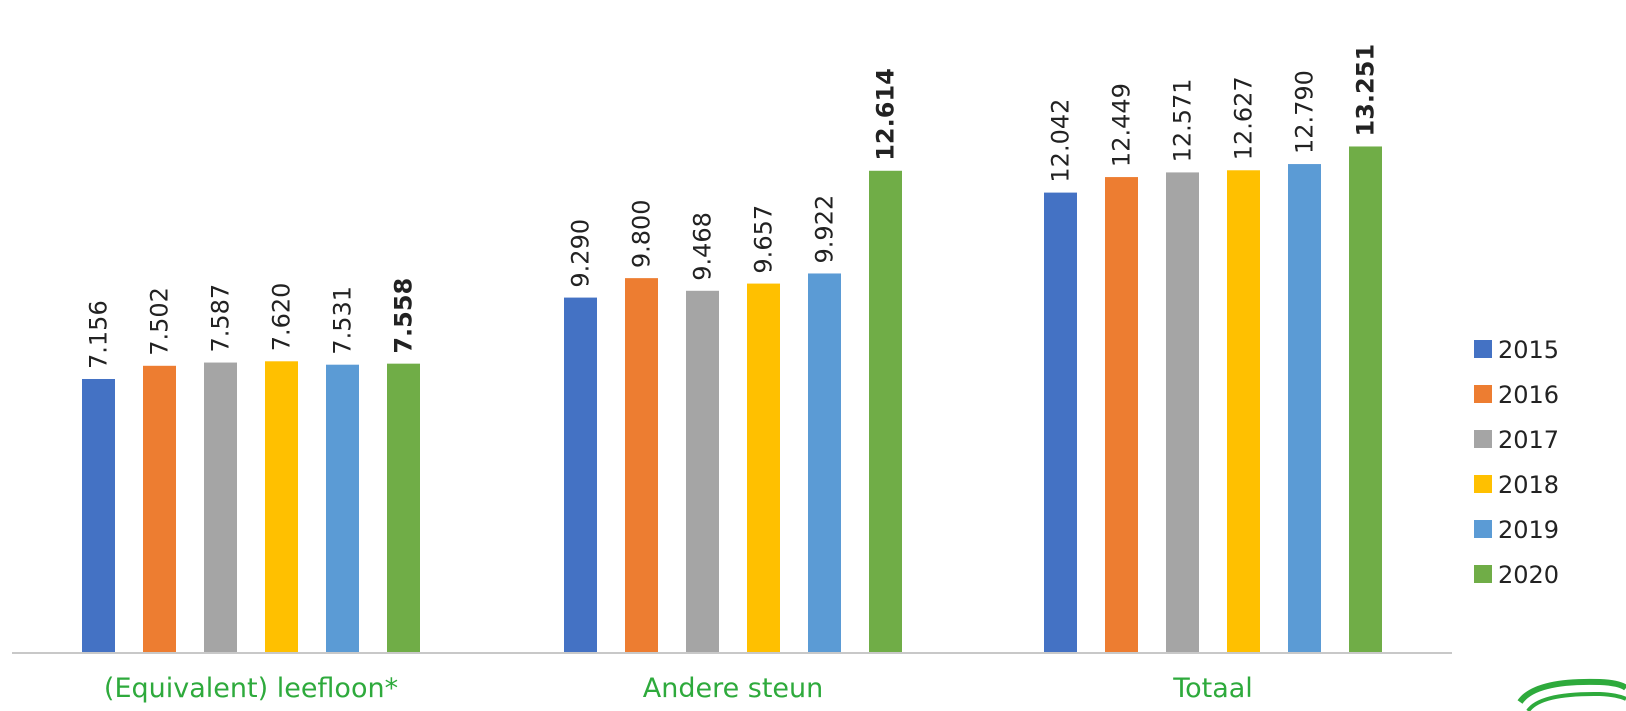  What do you see at coordinates (1528, 530) in the screenshot?
I see `legend-label-2019: 2019` at bounding box center [1528, 530].